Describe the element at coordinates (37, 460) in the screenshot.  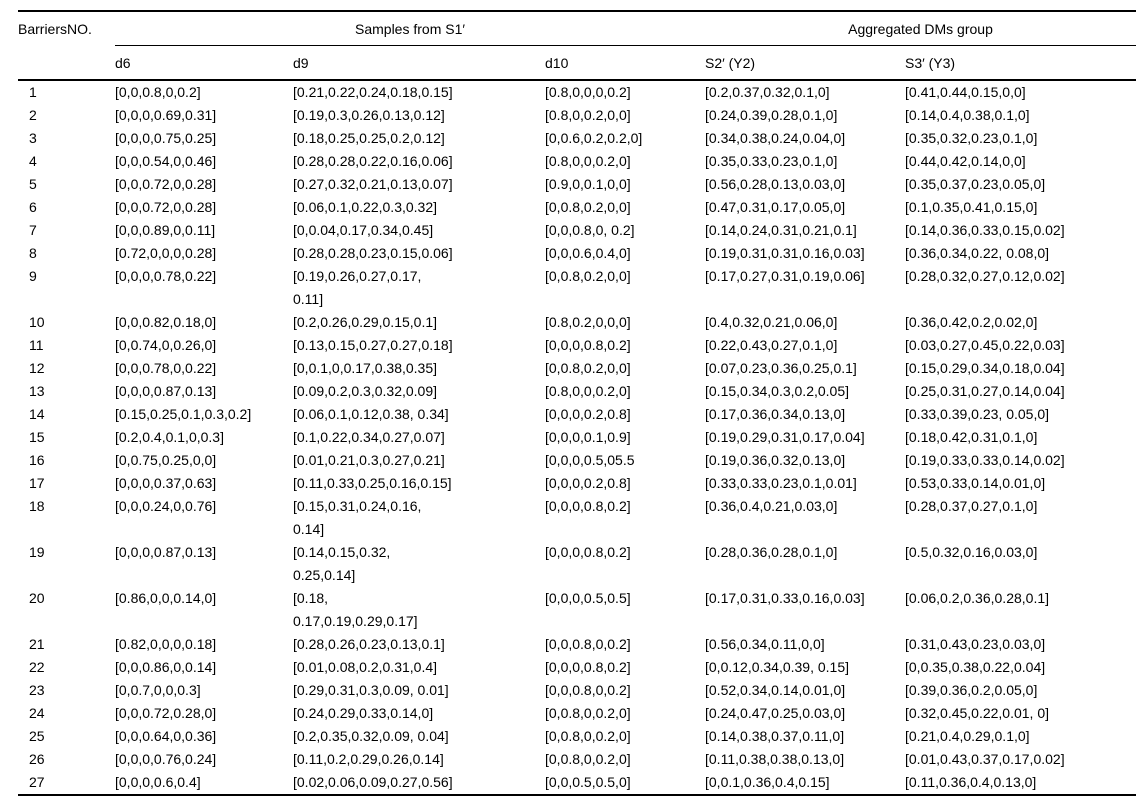
I see `barrier-no-cell: 16` at that location.